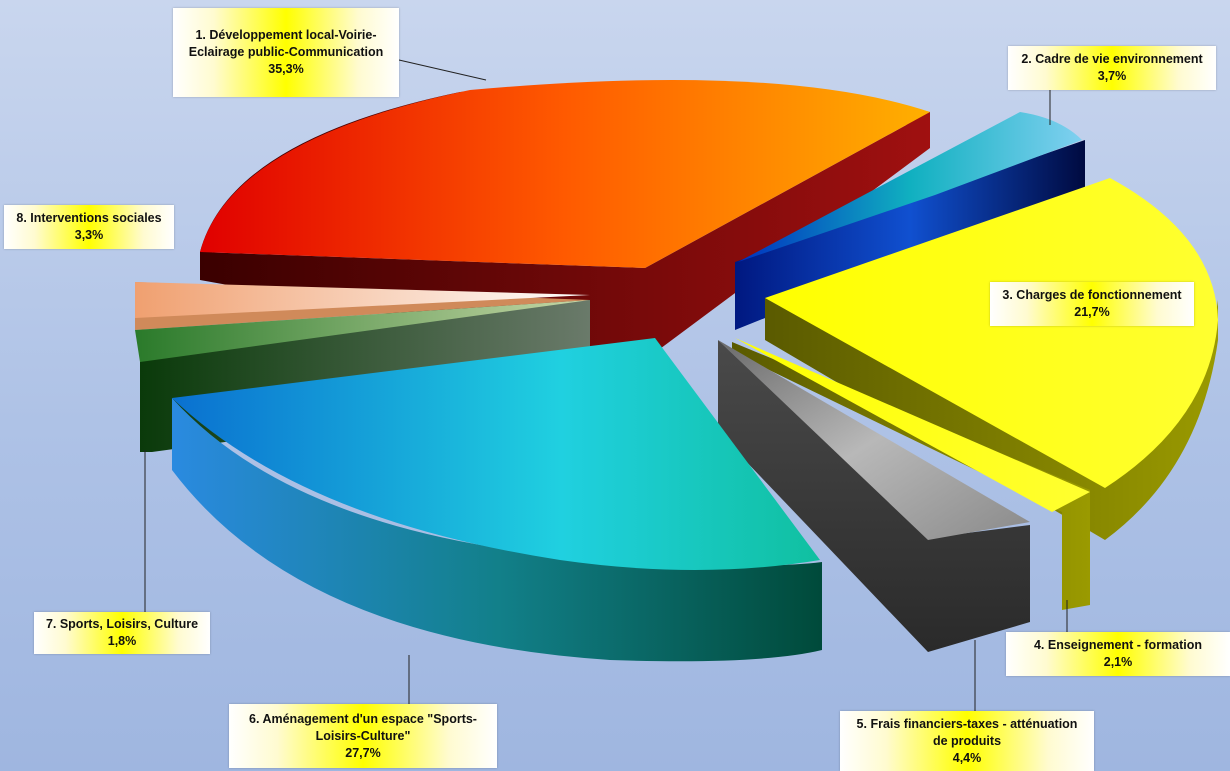 Image resolution: width=1230 pixels, height=771 pixels. I want to click on pie-slice-8-top, so click(362, 300).